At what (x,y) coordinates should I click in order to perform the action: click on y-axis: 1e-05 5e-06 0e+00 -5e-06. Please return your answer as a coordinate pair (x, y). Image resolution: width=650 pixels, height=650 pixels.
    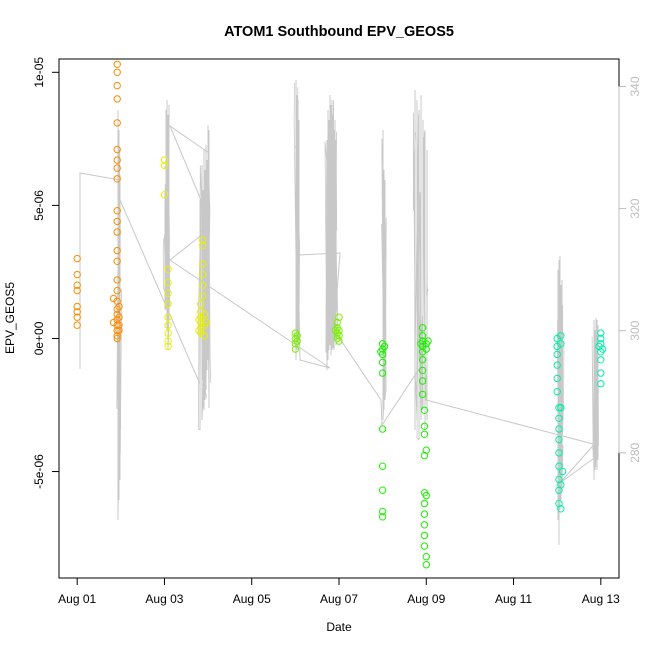
    Looking at the image, I should click on (46, 273).